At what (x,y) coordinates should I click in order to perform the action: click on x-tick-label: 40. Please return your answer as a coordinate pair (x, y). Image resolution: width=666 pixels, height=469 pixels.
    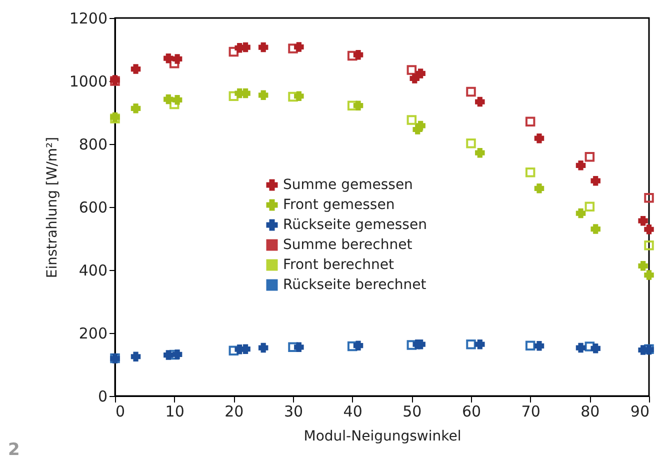
    Looking at the image, I should click on (352, 411).